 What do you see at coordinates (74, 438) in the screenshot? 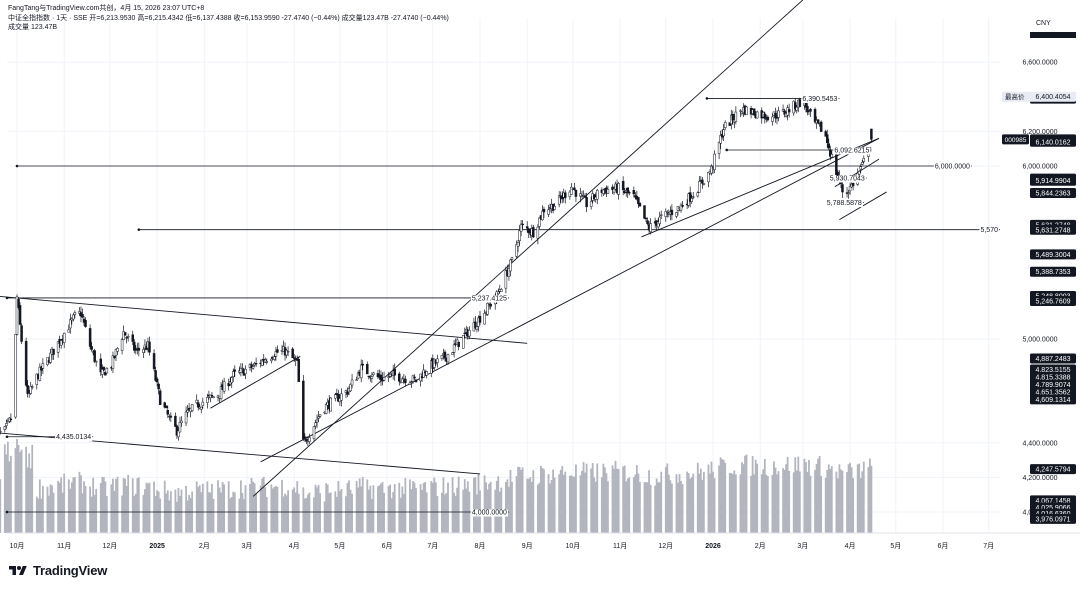
I see `level-label-bg` at bounding box center [74, 438].